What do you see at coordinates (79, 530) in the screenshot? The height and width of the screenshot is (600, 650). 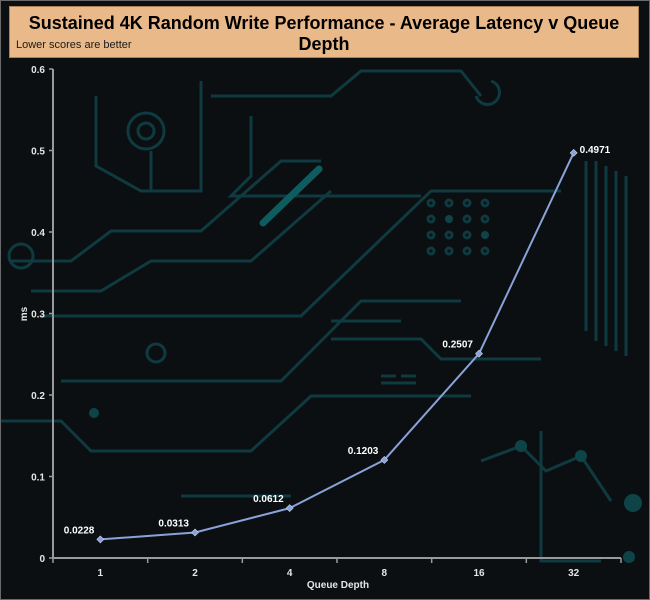 I see `data-label: 0.0228` at bounding box center [79, 530].